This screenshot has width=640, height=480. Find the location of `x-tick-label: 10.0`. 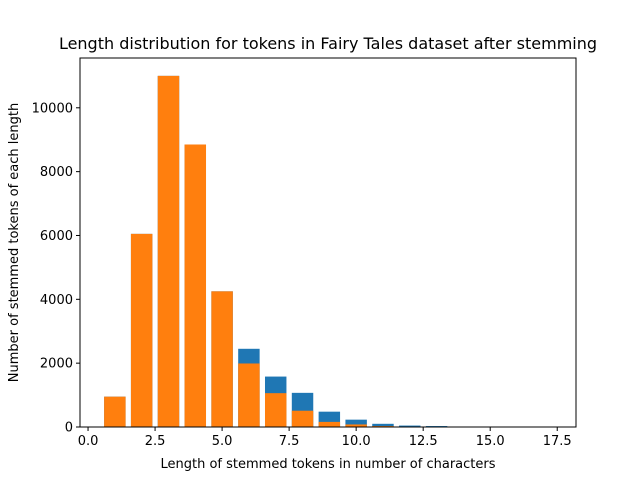

x-tick-label: 10.0 is located at coordinates (356, 441).